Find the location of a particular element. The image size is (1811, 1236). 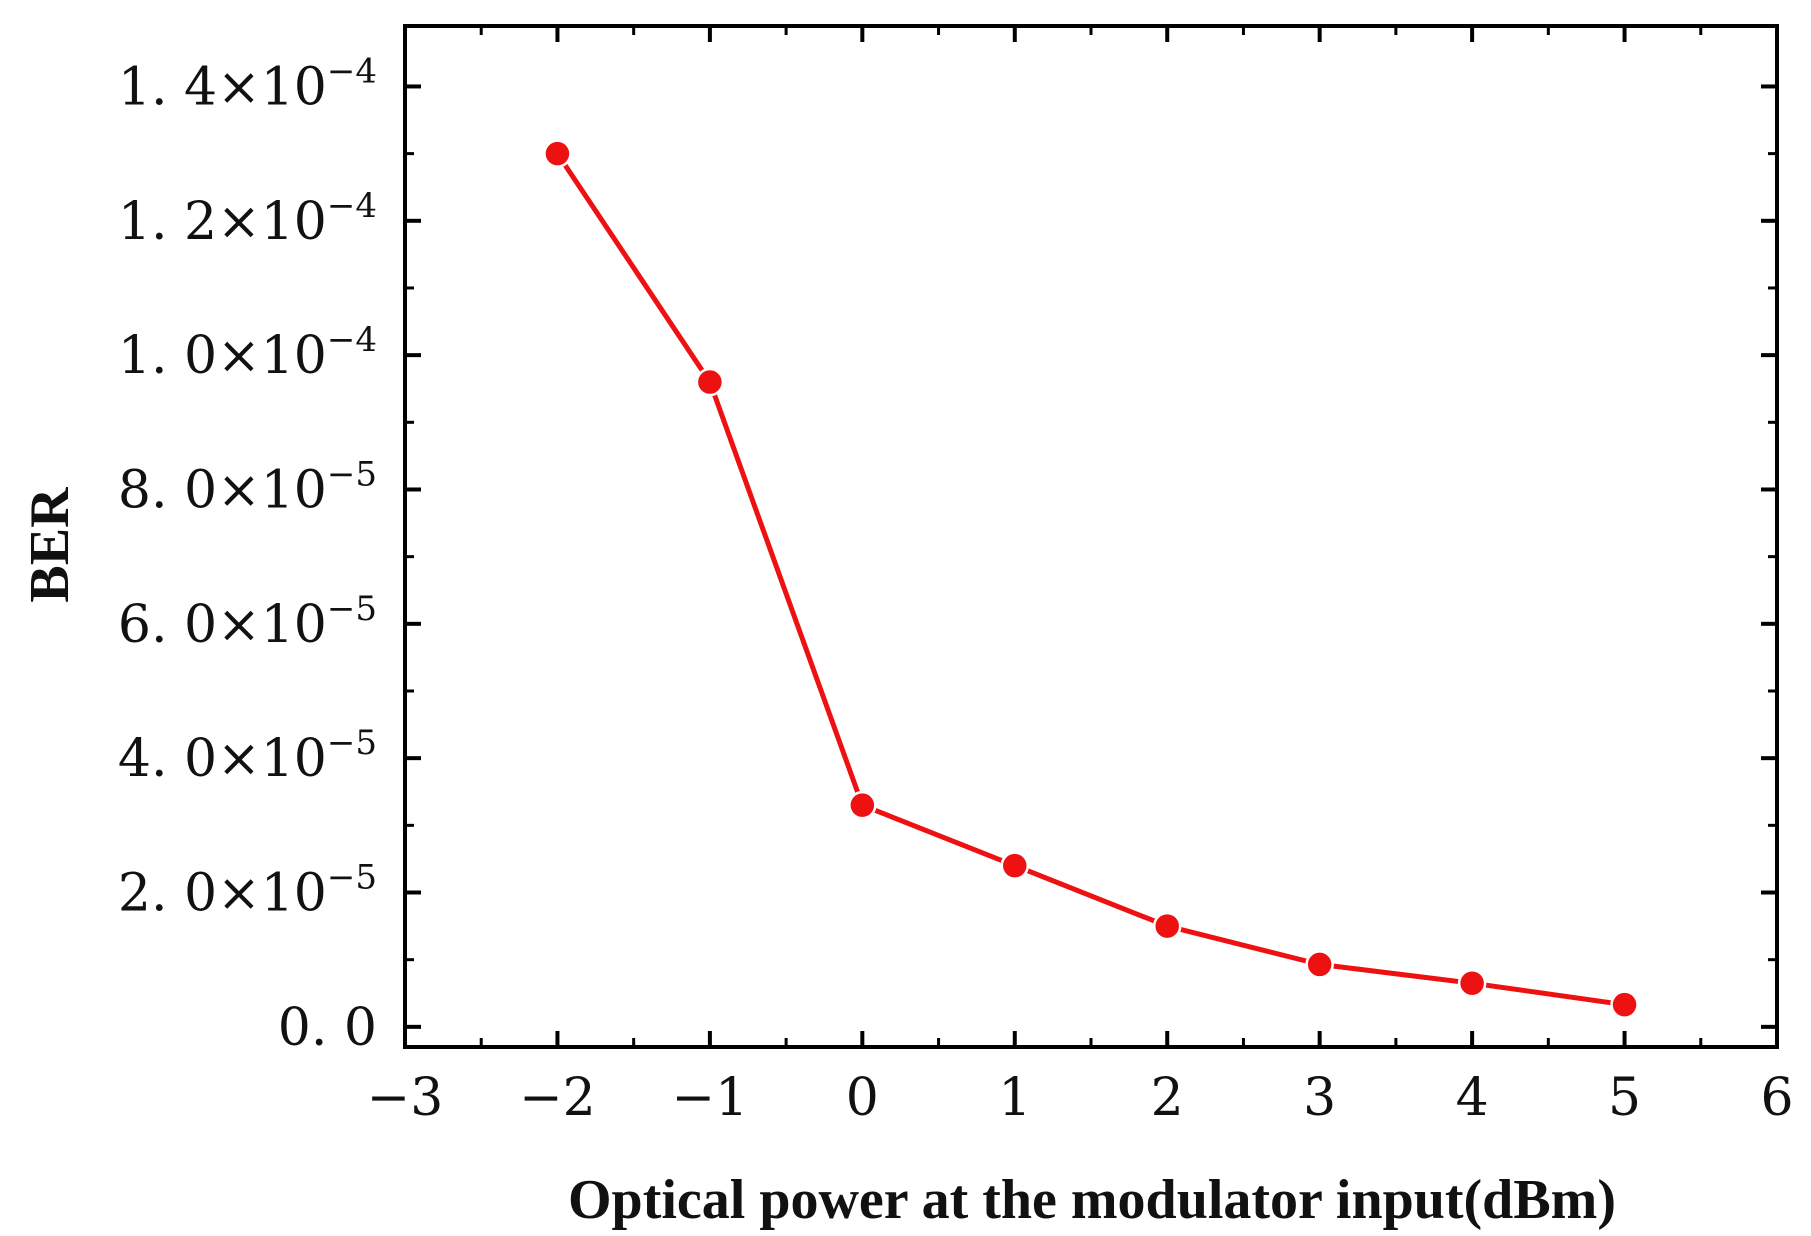

y-tick-label: 8. 0×10−5 is located at coordinates (247, 487).